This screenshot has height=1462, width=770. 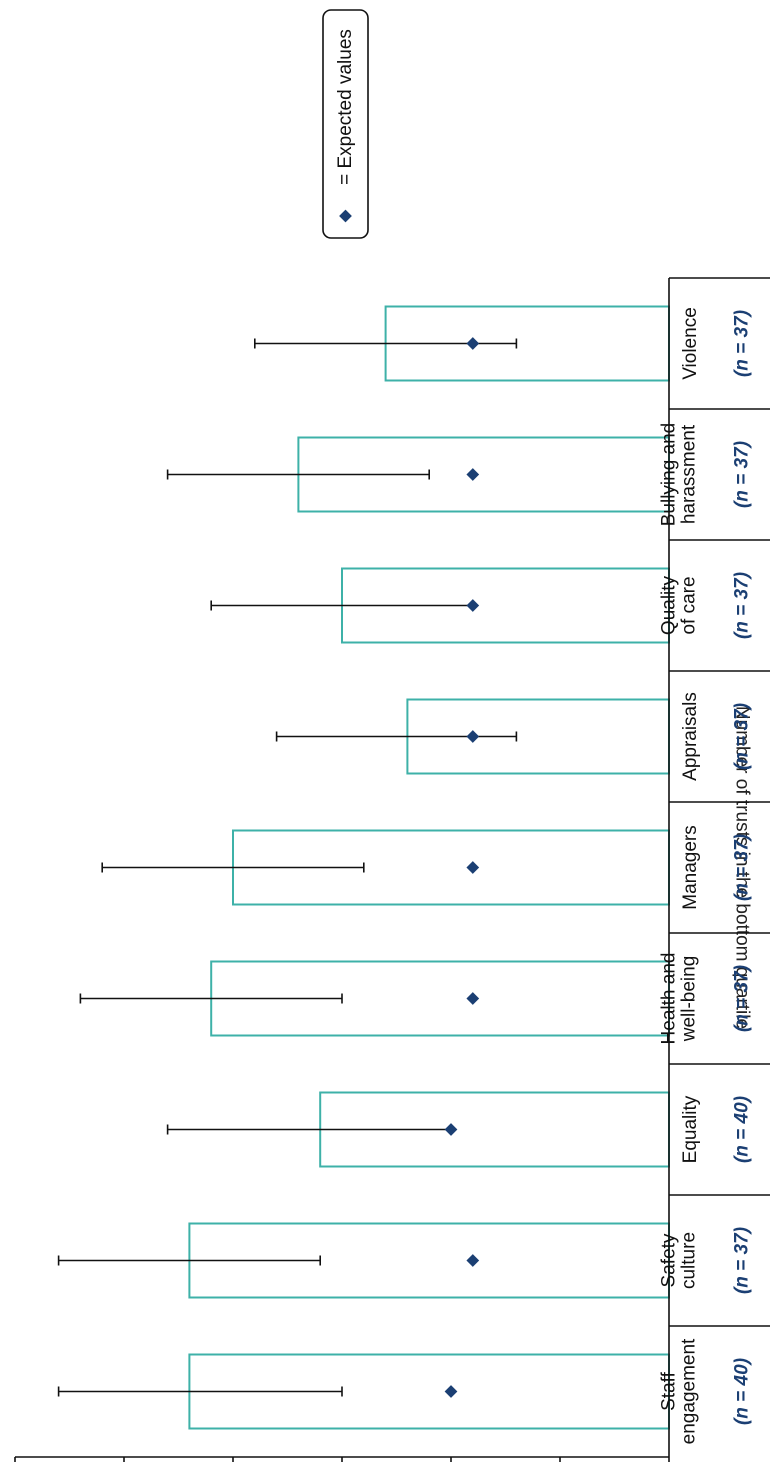 I want to click on category-label-7: Bullying andharassment, so click(x=678, y=475).